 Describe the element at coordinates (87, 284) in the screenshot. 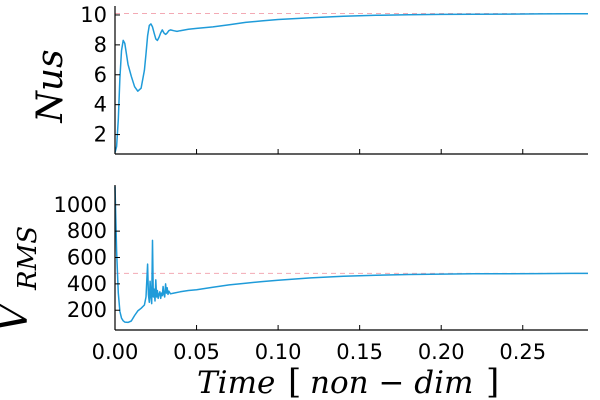

I see `vrms-y-tick-label-400: 400` at that location.